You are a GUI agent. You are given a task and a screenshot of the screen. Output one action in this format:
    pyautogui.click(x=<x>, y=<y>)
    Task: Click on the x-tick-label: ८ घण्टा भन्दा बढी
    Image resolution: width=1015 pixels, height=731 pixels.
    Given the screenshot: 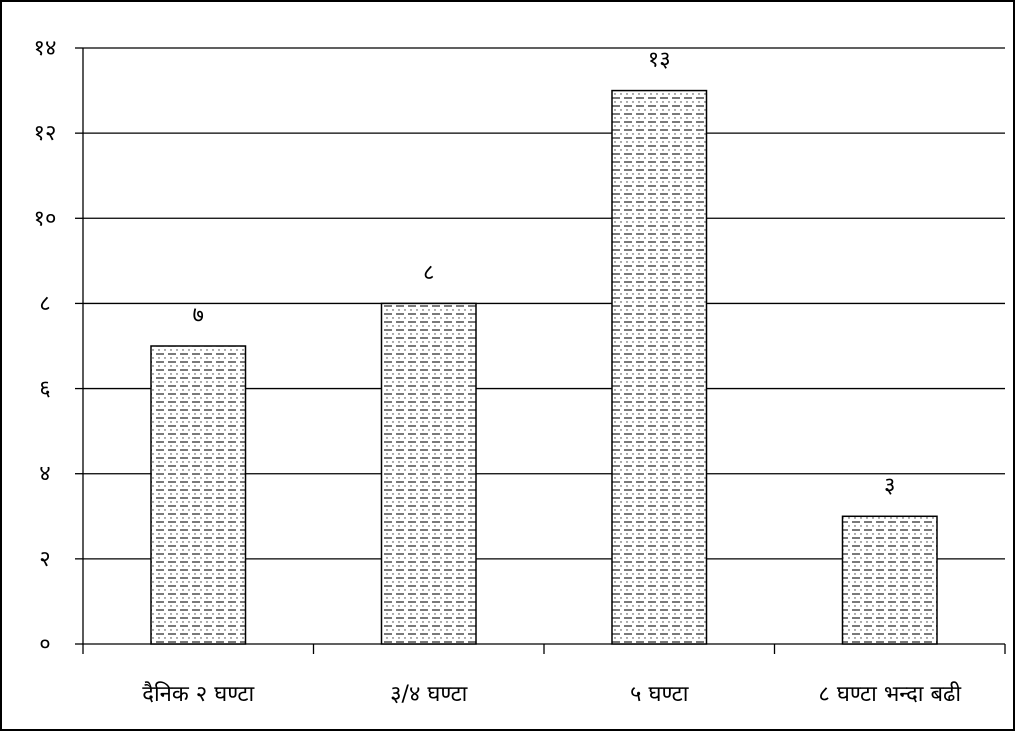 What is the action you would take?
    pyautogui.click(x=889, y=694)
    